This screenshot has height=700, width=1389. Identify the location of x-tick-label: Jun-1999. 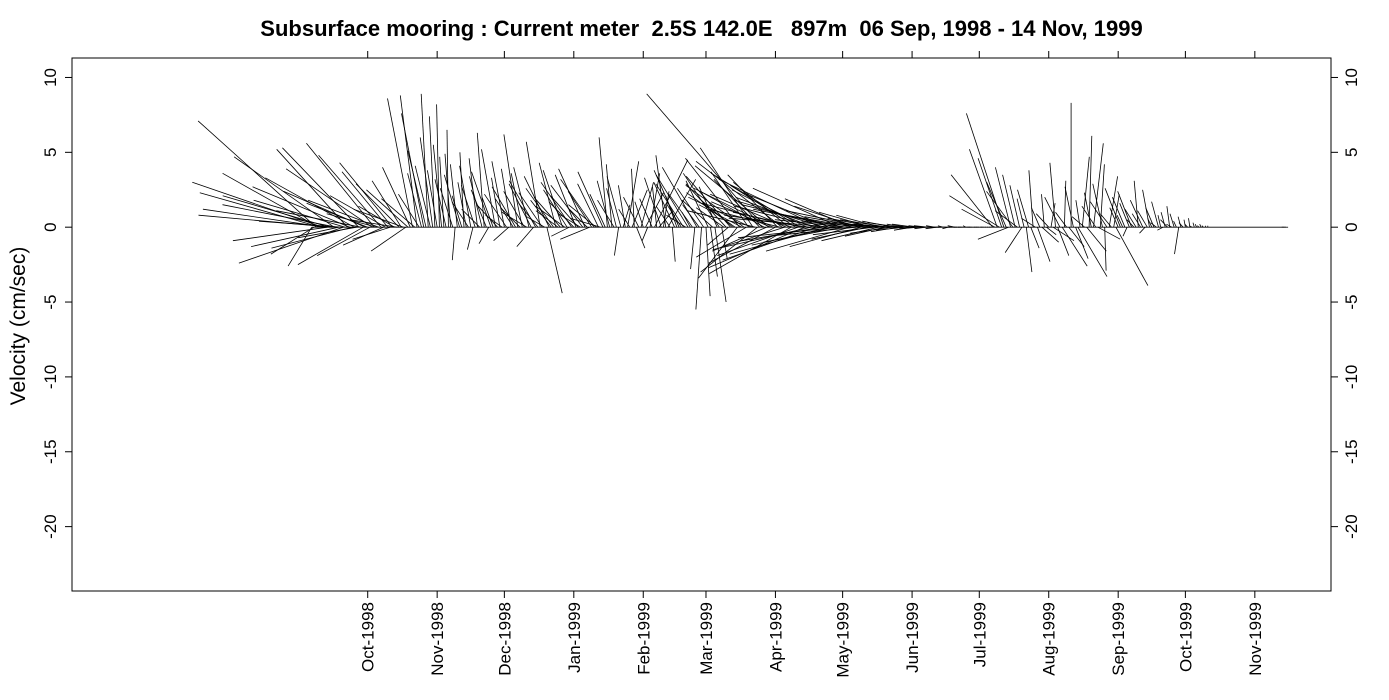
(912, 637).